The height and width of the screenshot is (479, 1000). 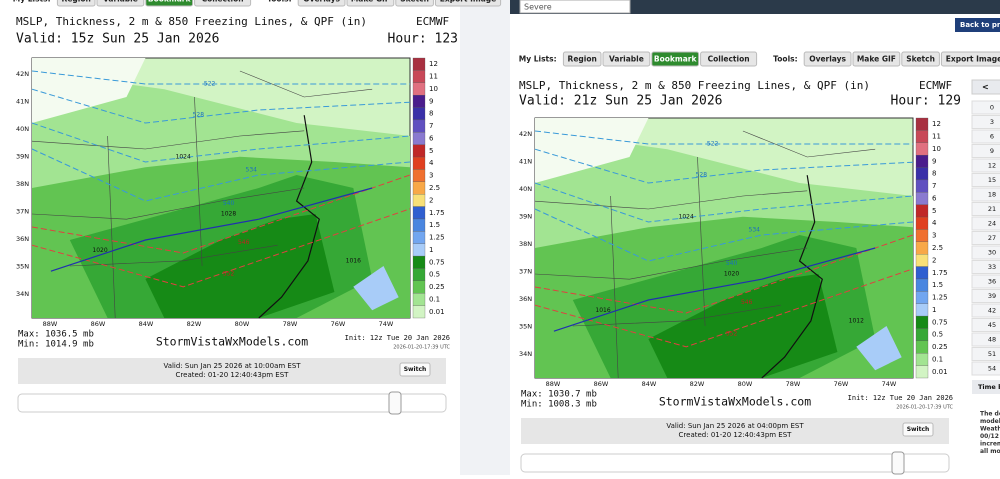 What do you see at coordinates (992, 340) in the screenshot?
I see `hour-label: 48` at bounding box center [992, 340].